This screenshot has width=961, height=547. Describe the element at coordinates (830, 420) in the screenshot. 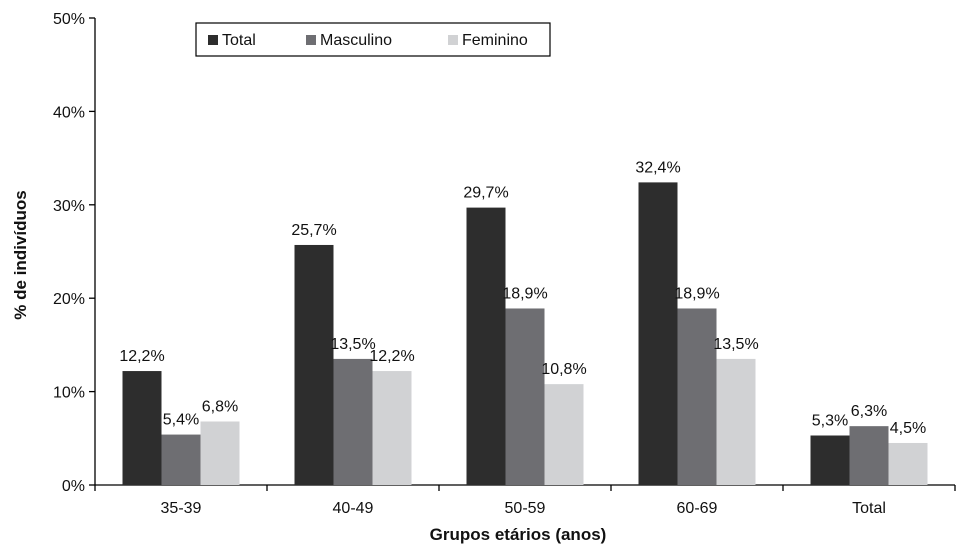

I see `data-label: 5,3%` at that location.